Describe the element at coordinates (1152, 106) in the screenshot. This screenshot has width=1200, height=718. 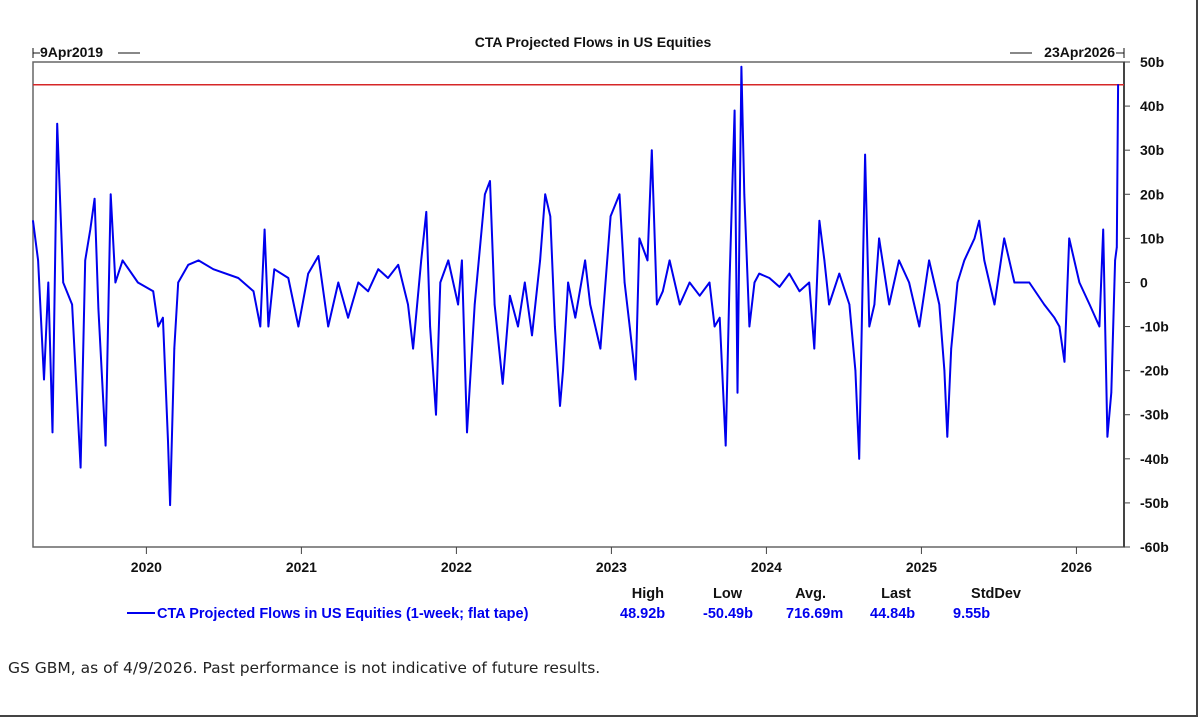
I see `y-tick-label: 40b` at that location.